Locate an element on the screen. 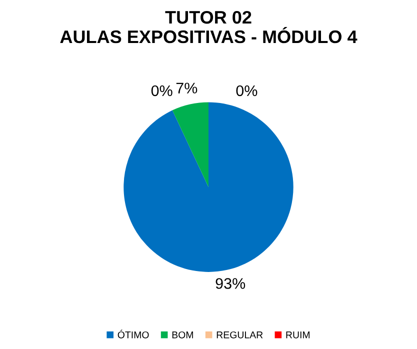 The height and width of the screenshot is (349, 417). data-label: 7% is located at coordinates (187, 88).